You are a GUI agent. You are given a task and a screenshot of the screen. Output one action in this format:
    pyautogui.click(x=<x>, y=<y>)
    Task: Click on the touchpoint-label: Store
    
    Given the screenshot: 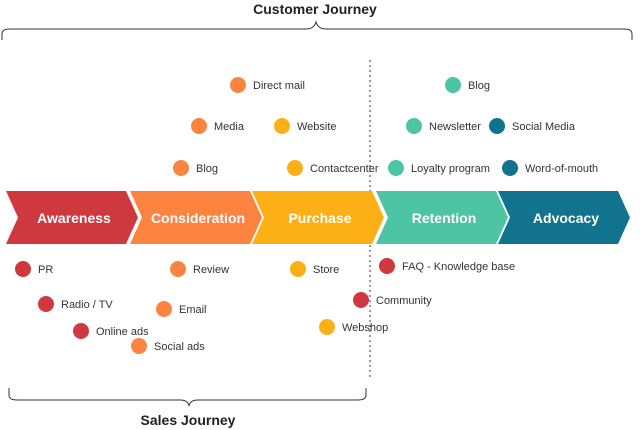 What is the action you would take?
    pyautogui.click(x=326, y=270)
    